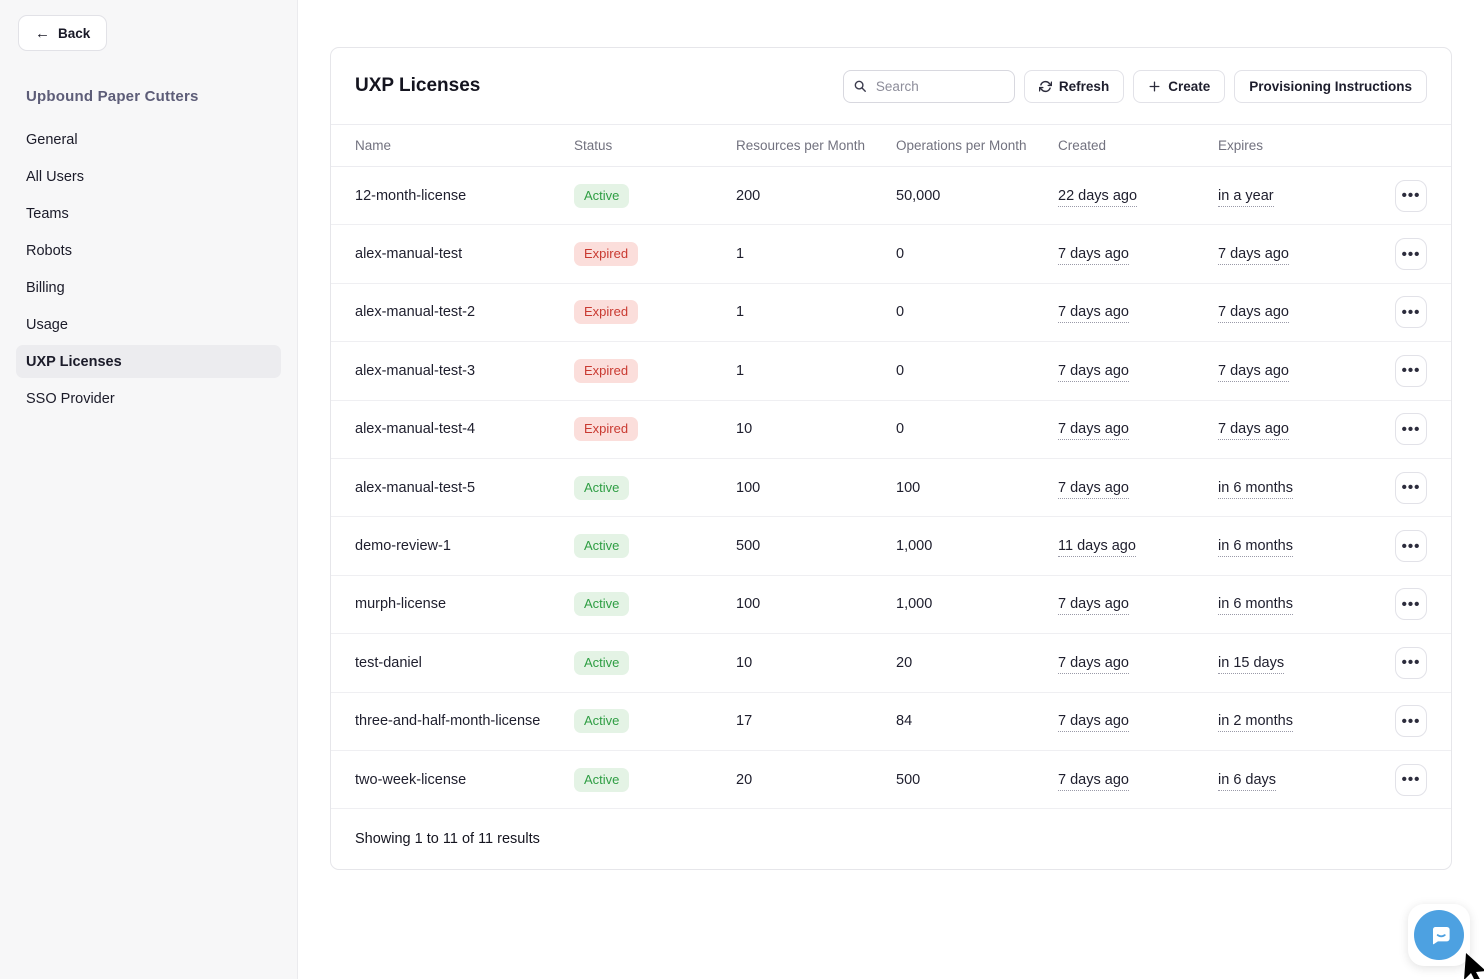  I want to click on create-button: Create, so click(1179, 86).